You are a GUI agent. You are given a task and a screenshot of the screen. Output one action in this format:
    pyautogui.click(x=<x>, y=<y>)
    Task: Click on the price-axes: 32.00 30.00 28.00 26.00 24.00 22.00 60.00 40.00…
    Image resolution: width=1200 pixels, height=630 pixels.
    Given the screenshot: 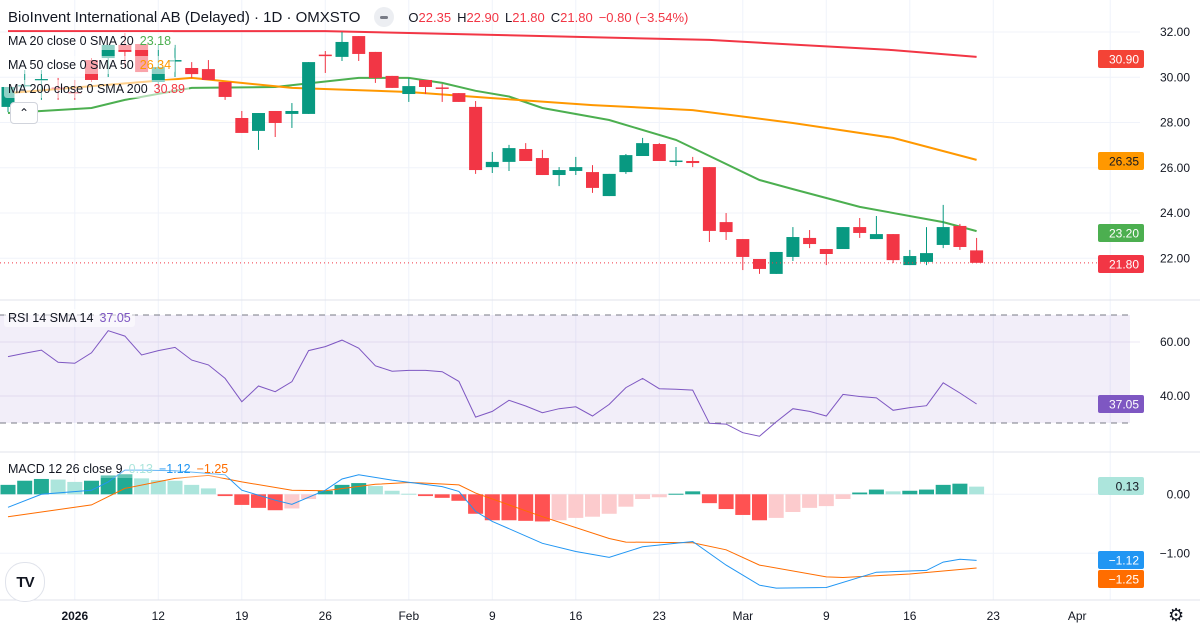 What is the action you would take?
    pyautogui.click(x=1175, y=292)
    